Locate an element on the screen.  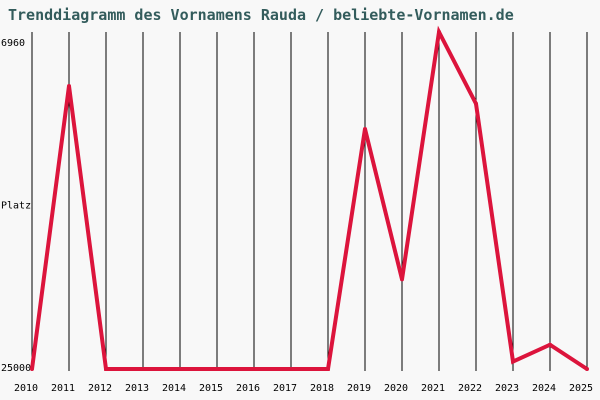
x-tick-2011: 2011 is located at coordinates (63, 388).